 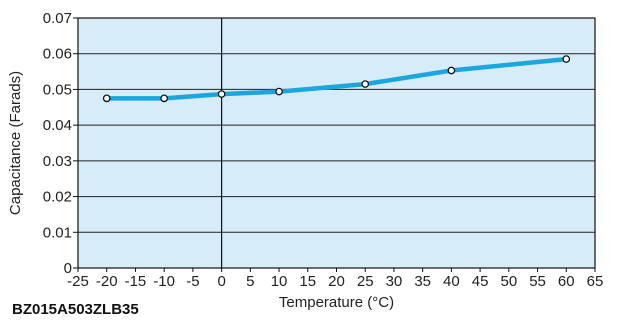 I want to click on x-tick-label: 35, so click(x=422, y=281).